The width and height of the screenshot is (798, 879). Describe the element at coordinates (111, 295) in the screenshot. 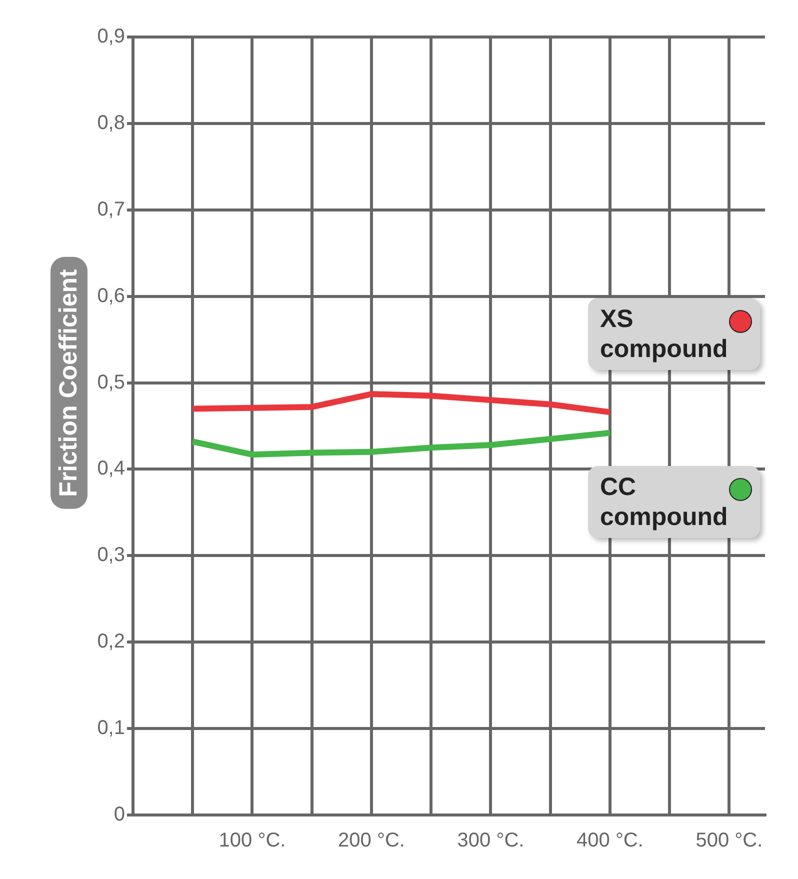

I see `y-tick-label: 0,6` at that location.